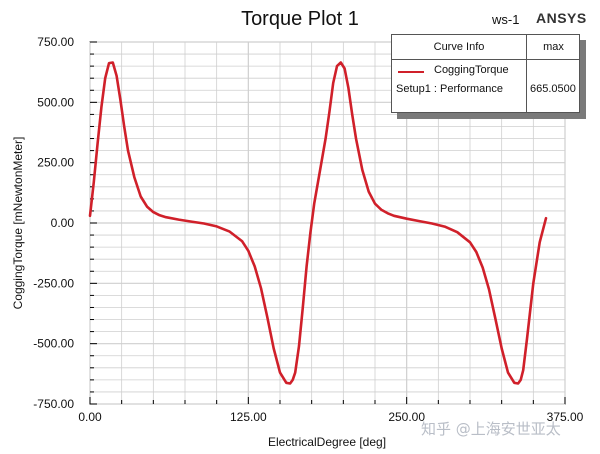 The height and width of the screenshot is (454, 600). Describe the element at coordinates (63, 223) in the screenshot. I see `y-tick-label: 0.00` at that location.